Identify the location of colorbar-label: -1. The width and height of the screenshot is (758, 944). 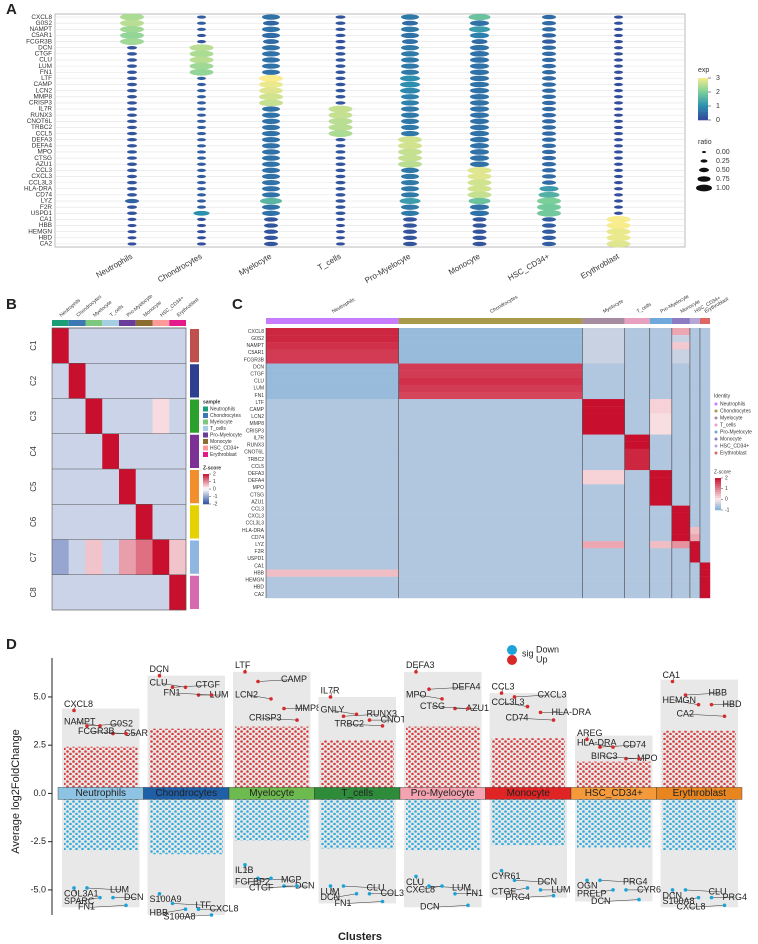
(727, 510).